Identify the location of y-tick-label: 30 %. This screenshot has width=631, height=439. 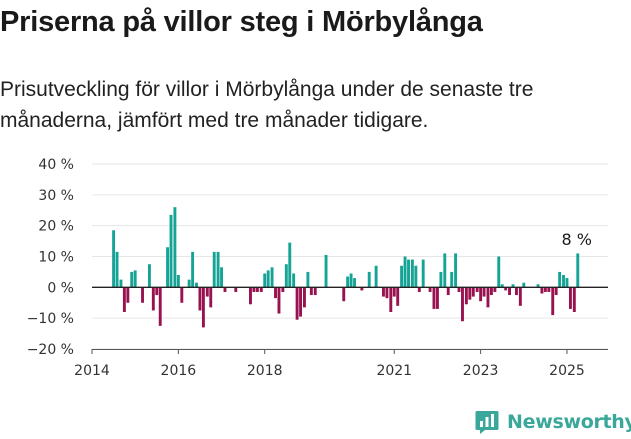
(56, 196).